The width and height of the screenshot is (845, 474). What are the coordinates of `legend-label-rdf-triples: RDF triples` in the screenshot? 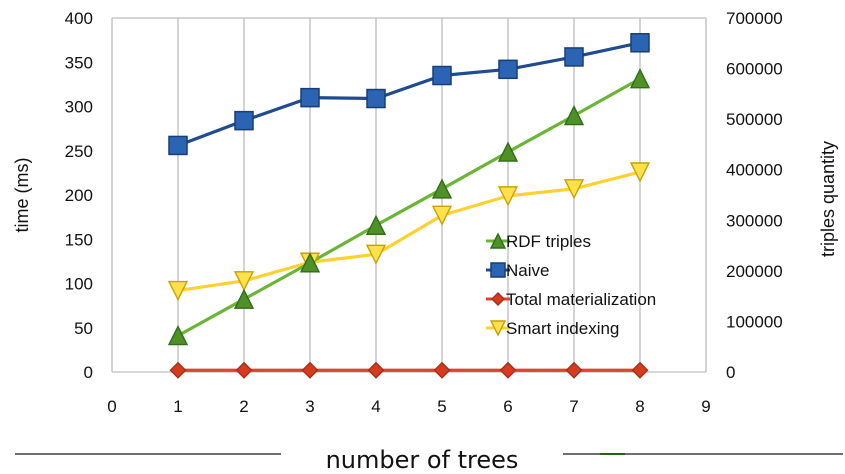 It's located at (548, 241).